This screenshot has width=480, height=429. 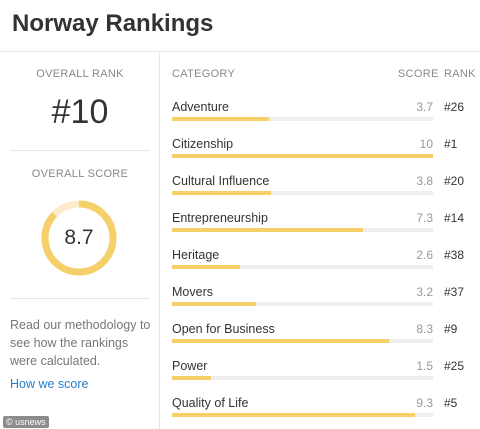 What do you see at coordinates (320, 226) in the screenshot?
I see `table-row: Entrepreneurship 7.3 #14` at bounding box center [320, 226].